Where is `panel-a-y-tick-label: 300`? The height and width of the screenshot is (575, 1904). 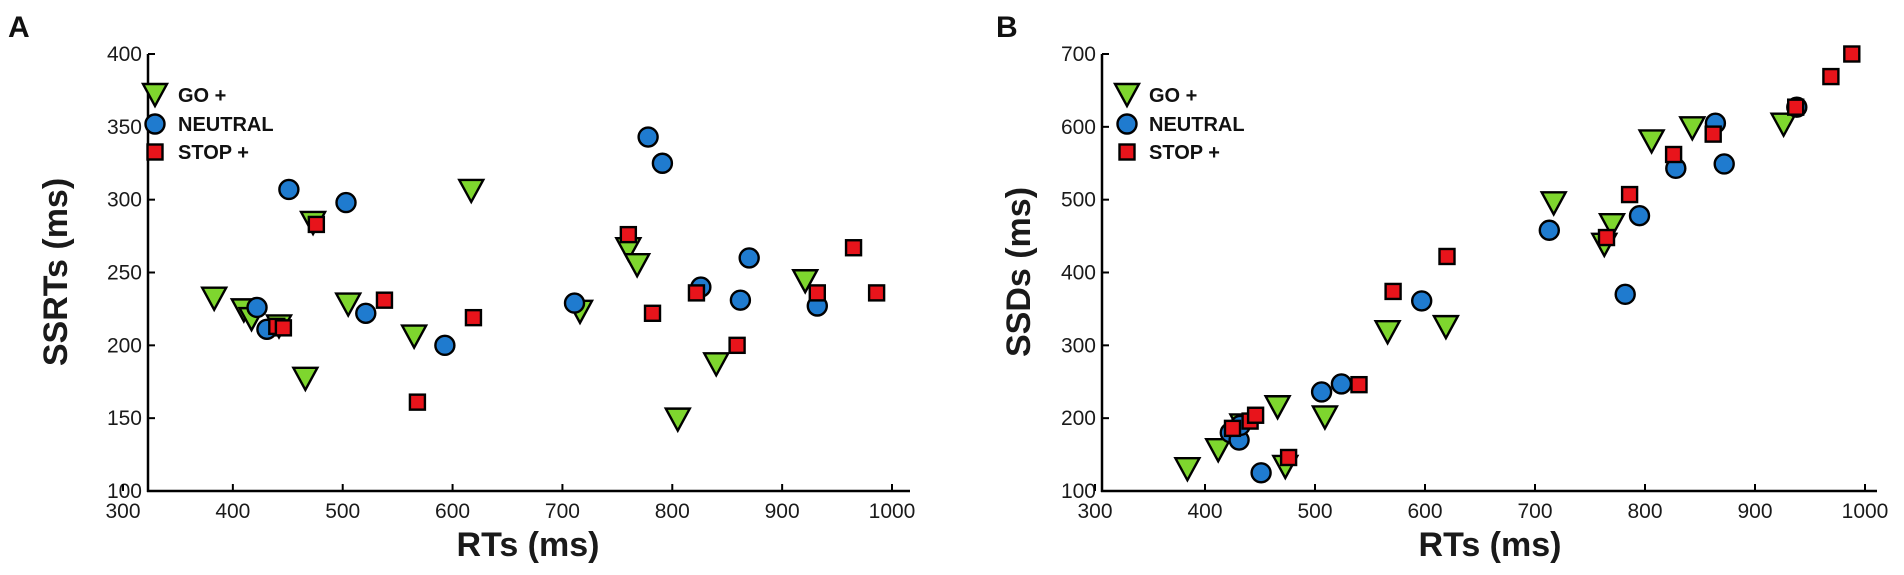
panel-a-y-tick-label: 300 is located at coordinates (124, 200).